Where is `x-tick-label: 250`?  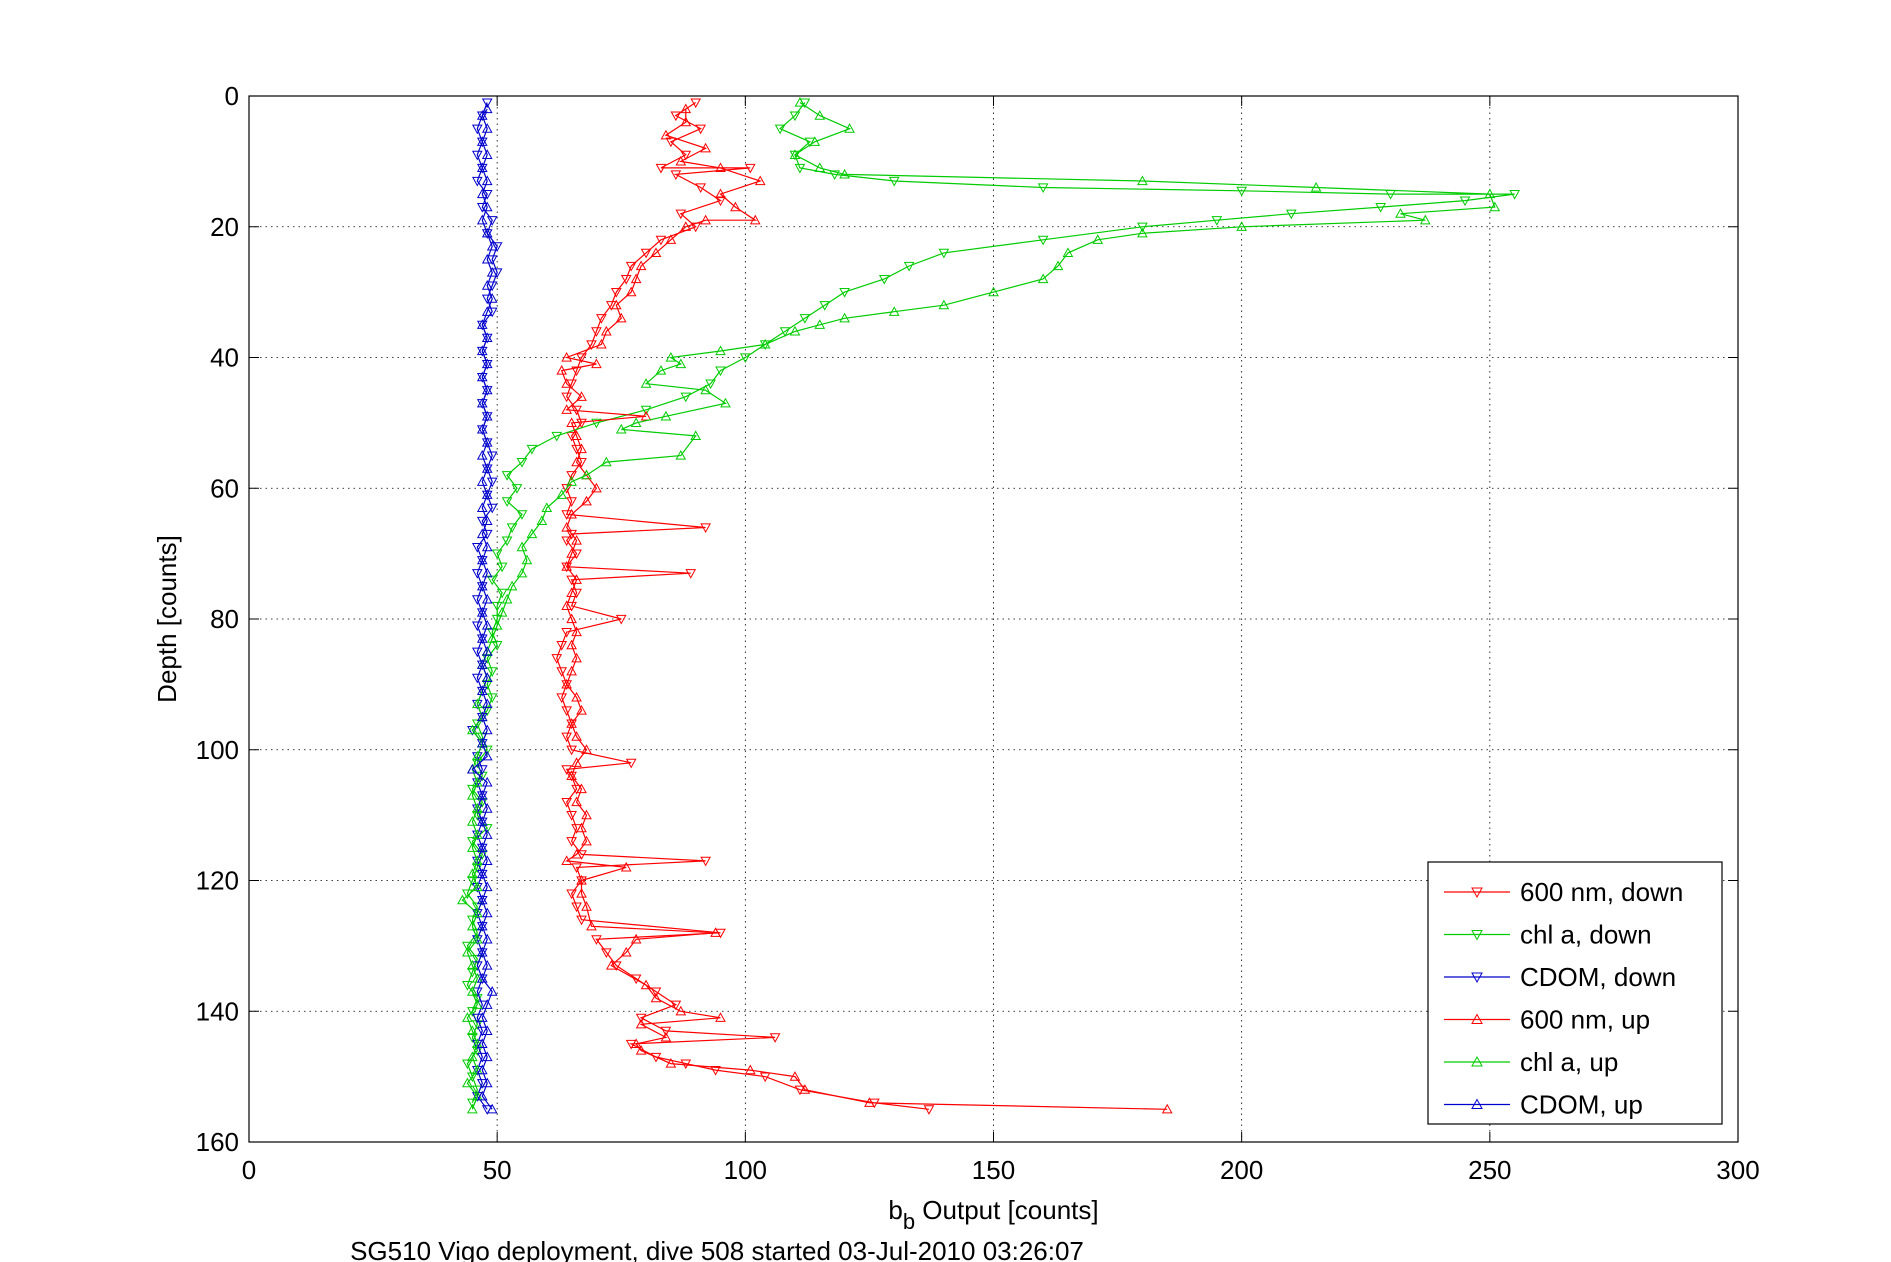
x-tick-label: 250 is located at coordinates (1489, 1170).